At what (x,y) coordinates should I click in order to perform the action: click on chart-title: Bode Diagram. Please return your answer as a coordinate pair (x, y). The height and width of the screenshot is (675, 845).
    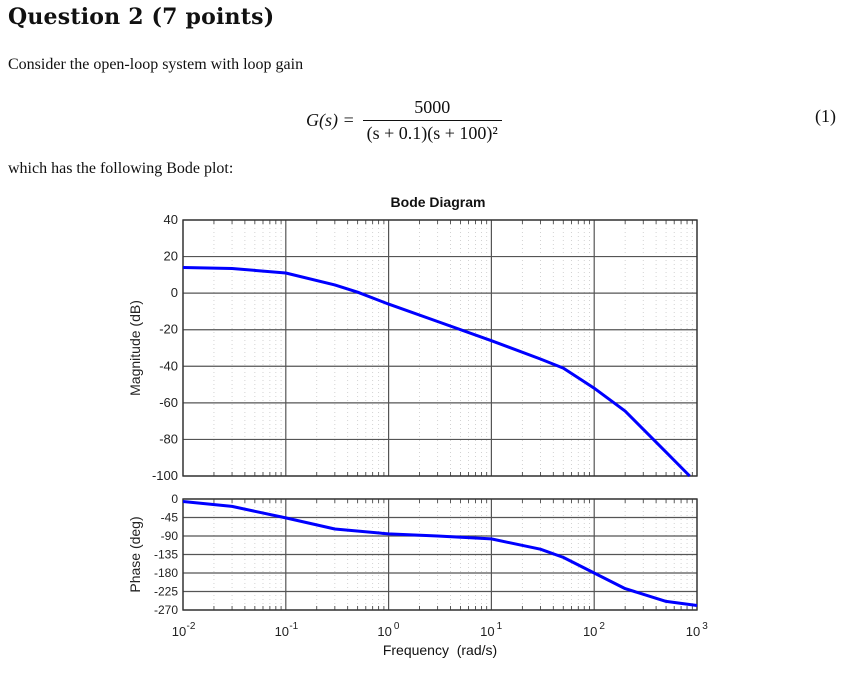
    Looking at the image, I should click on (438, 202).